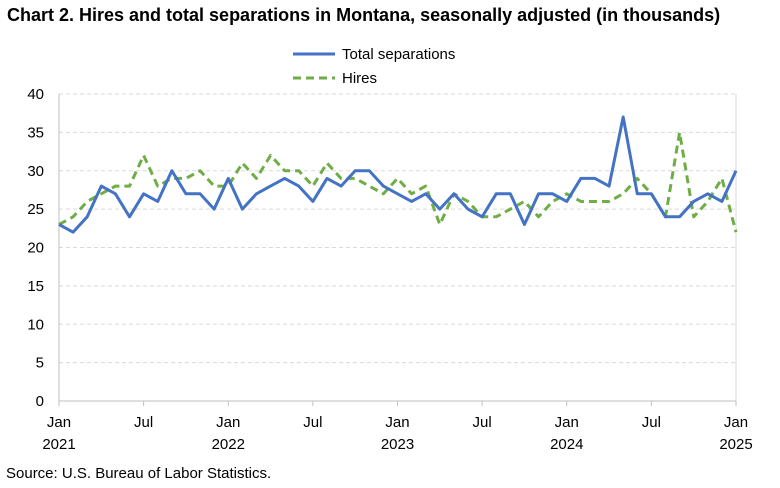 The width and height of the screenshot is (780, 488). Describe the element at coordinates (35, 209) in the screenshot. I see `y-tick-label: 25` at that location.